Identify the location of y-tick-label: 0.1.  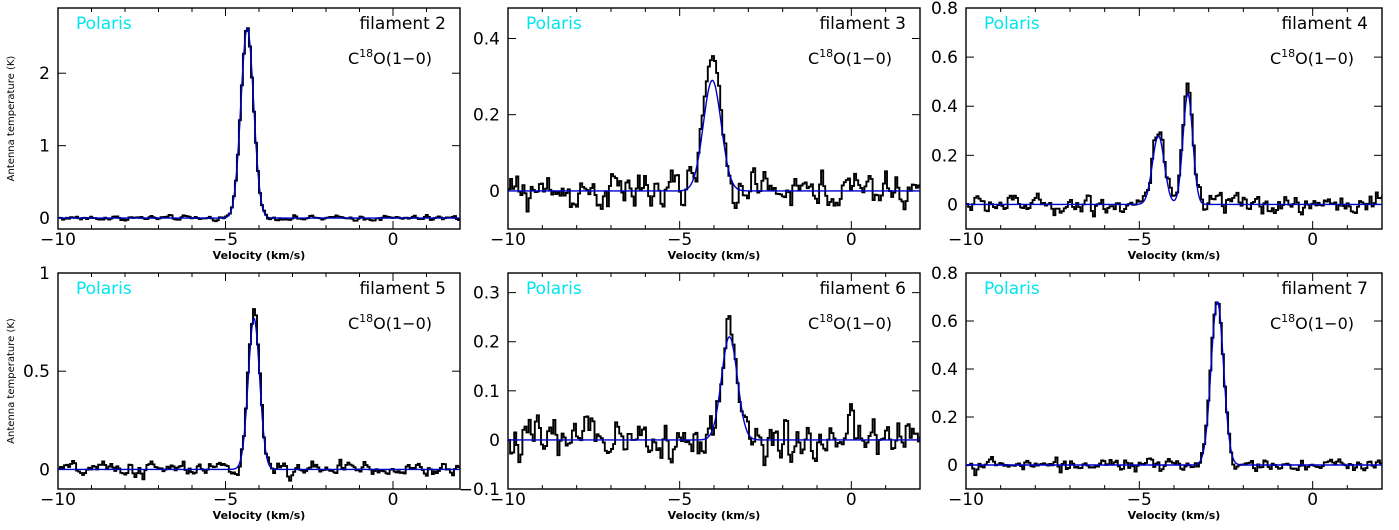
(486, 392).